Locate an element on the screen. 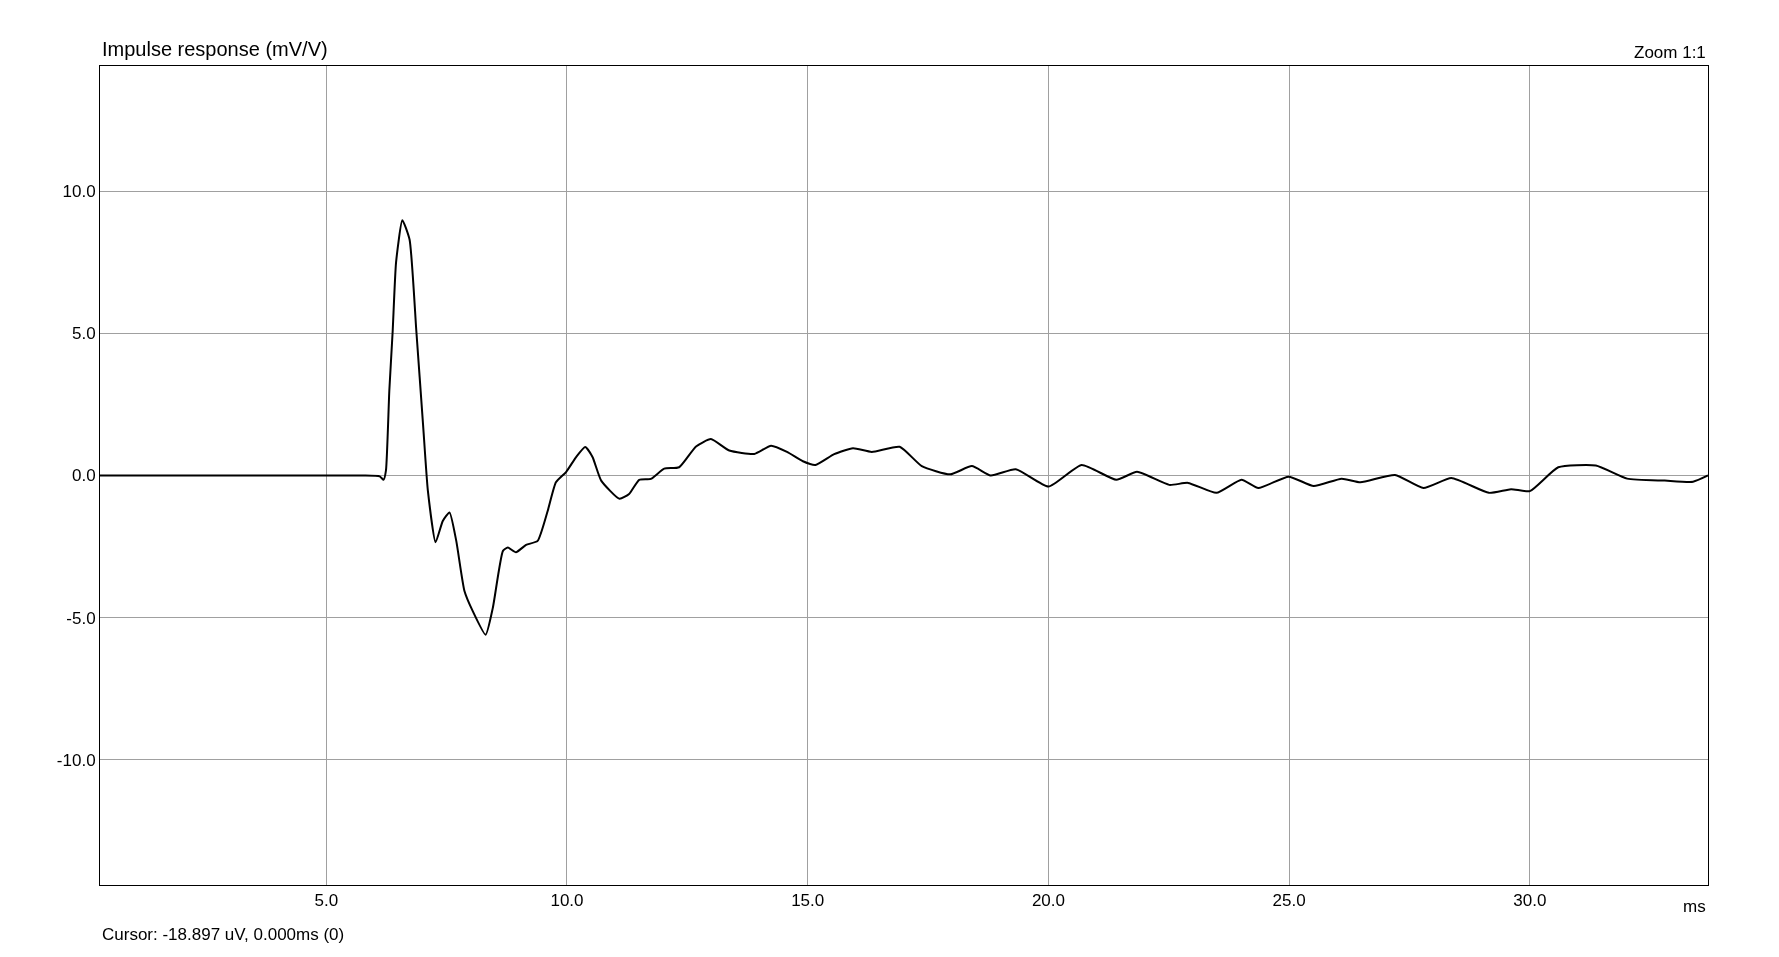  x-tick-label: 20.0 is located at coordinates (1048, 901).